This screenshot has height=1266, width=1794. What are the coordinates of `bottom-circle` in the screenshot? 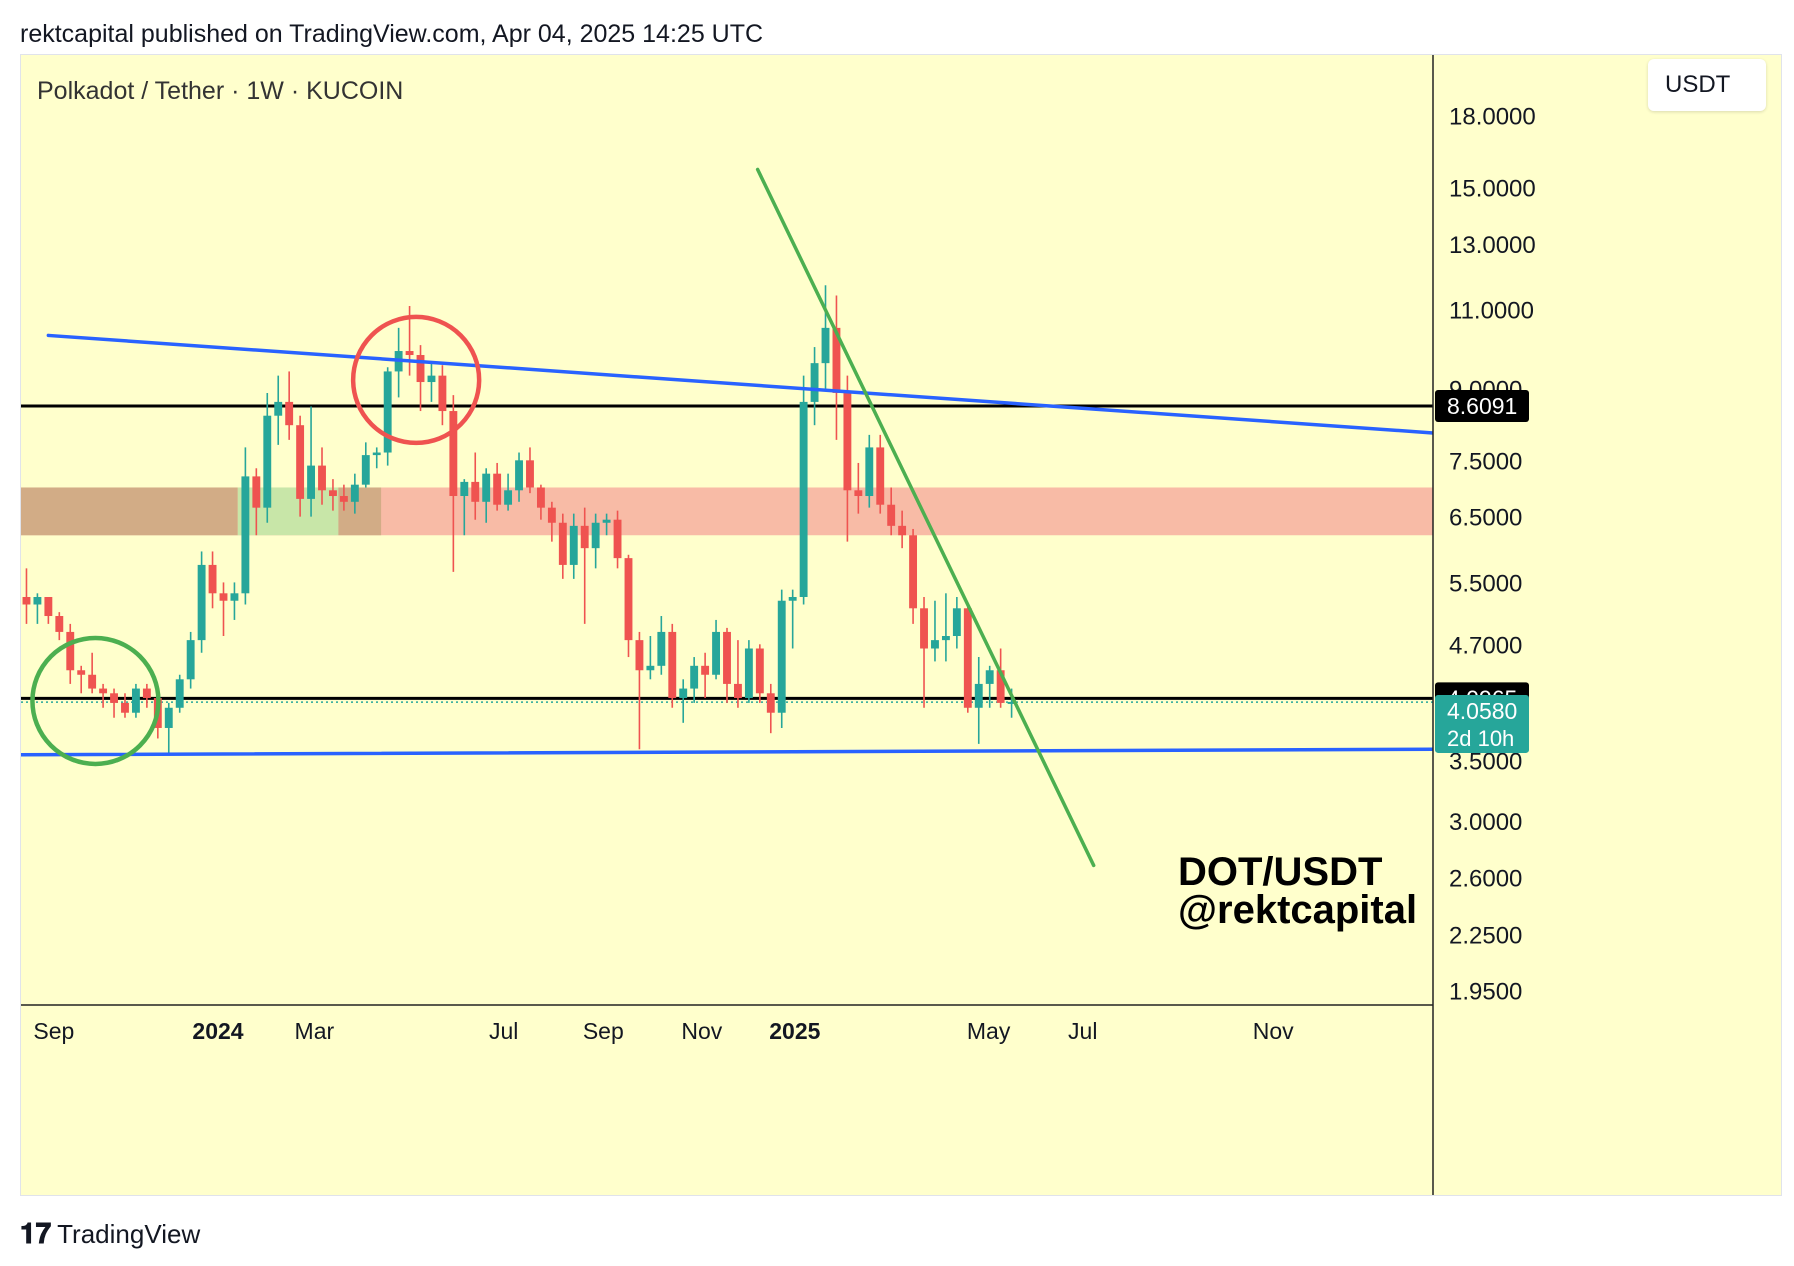 It's located at (95, 701).